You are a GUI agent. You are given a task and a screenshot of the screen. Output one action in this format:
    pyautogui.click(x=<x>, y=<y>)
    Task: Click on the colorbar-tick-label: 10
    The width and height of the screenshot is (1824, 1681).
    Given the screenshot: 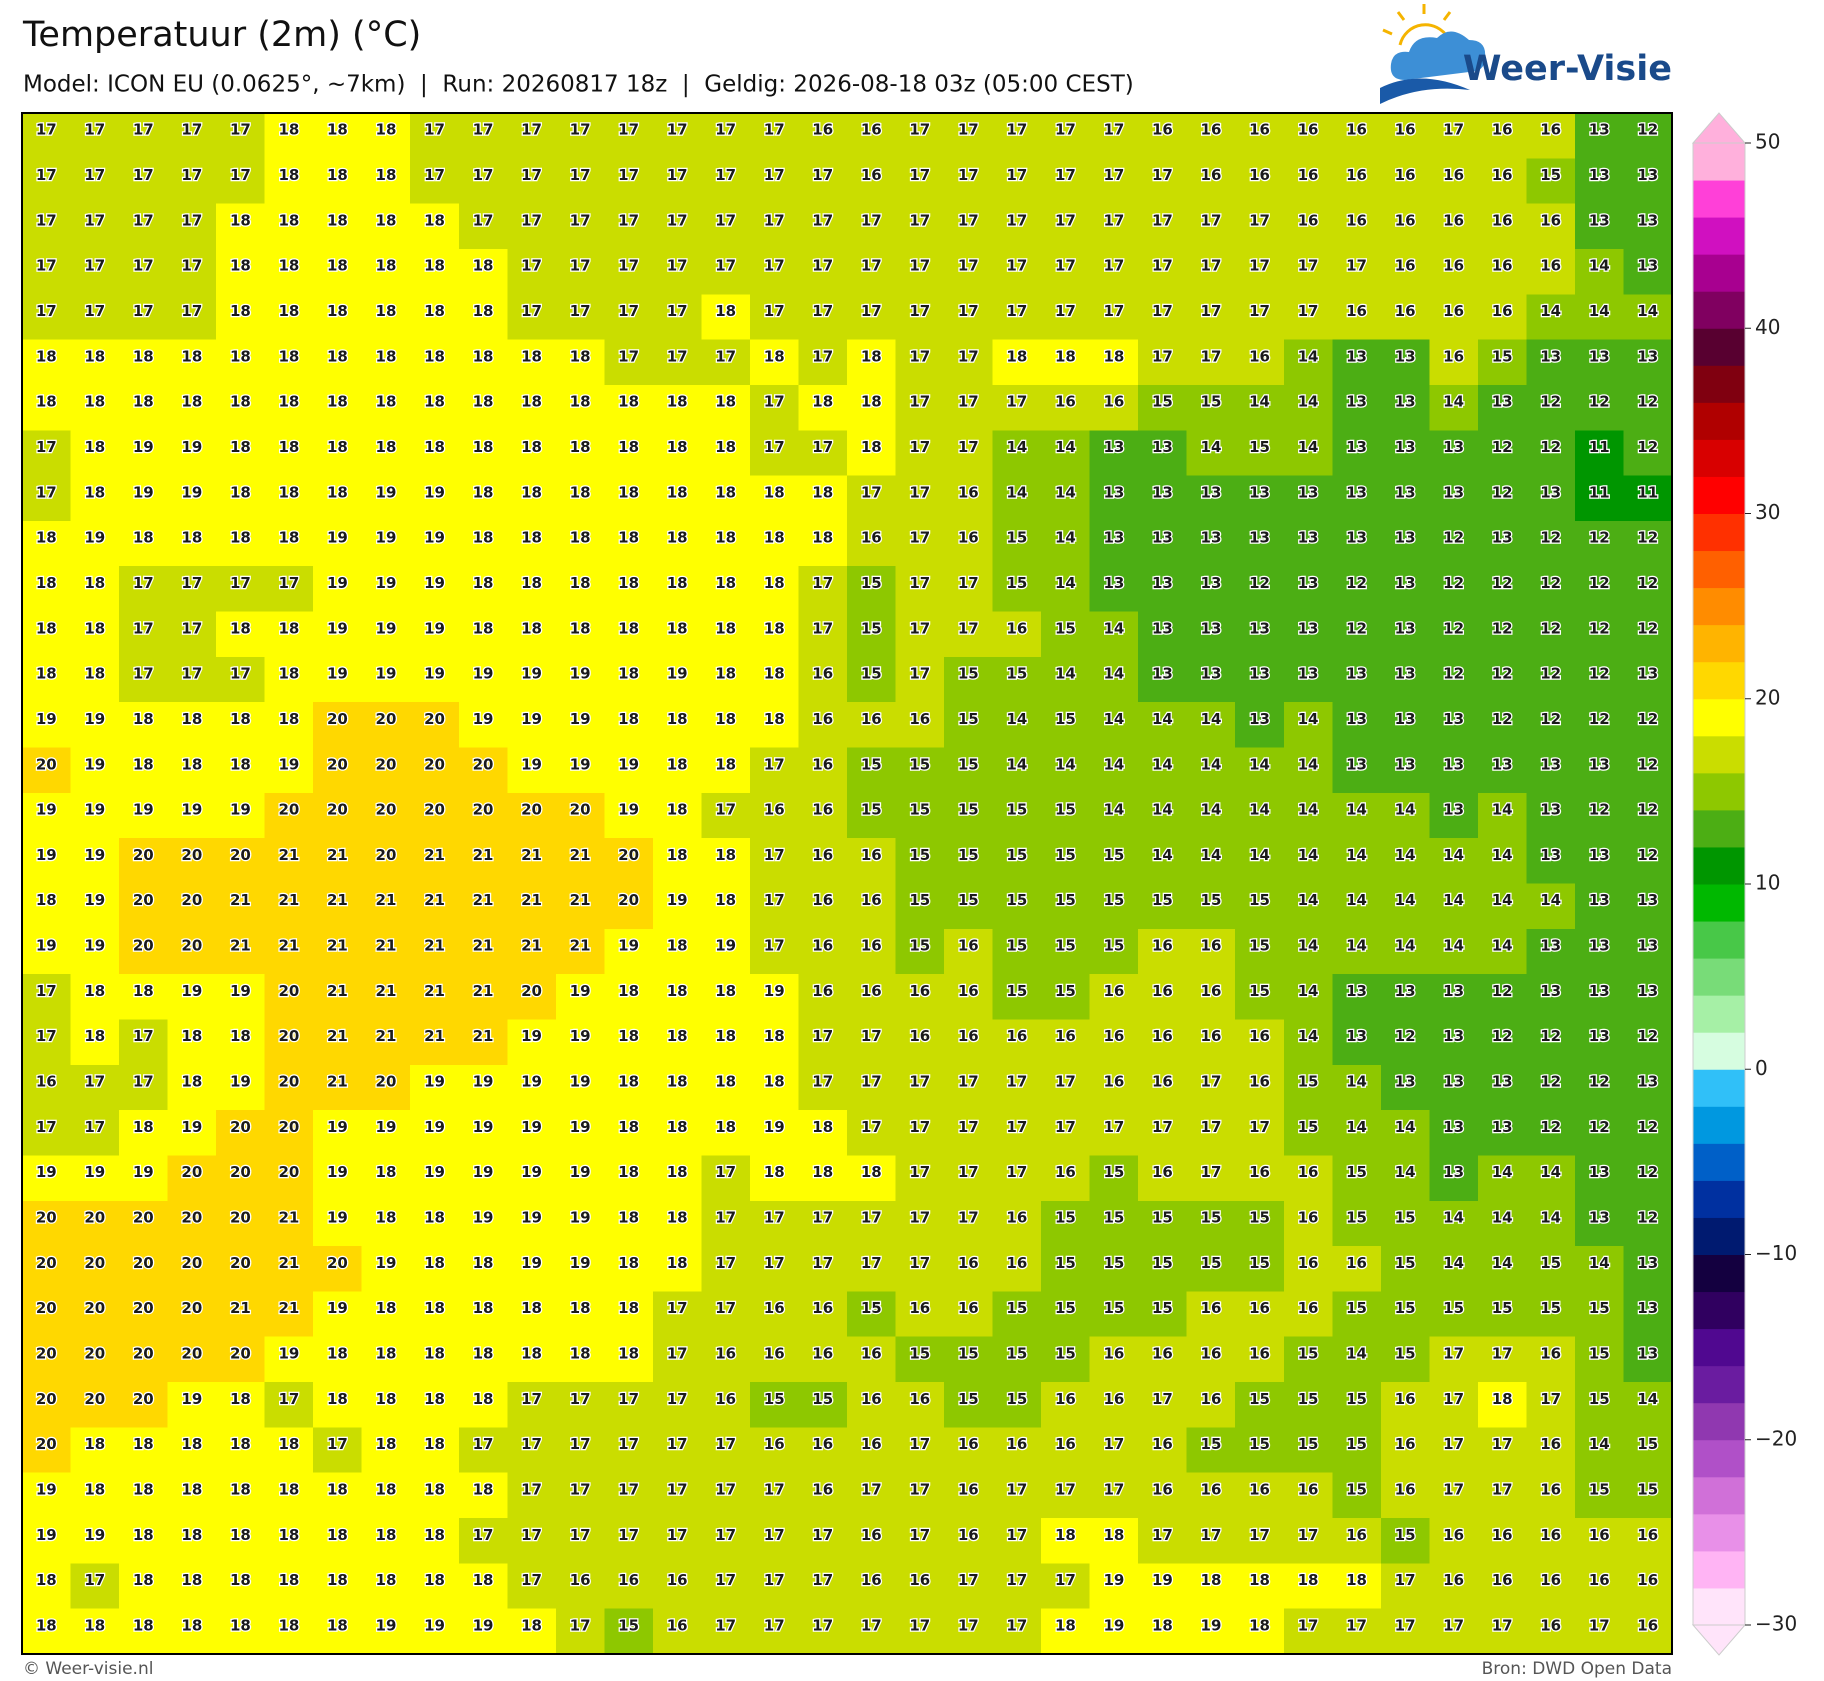 What is the action you would take?
    pyautogui.click(x=1767, y=883)
    